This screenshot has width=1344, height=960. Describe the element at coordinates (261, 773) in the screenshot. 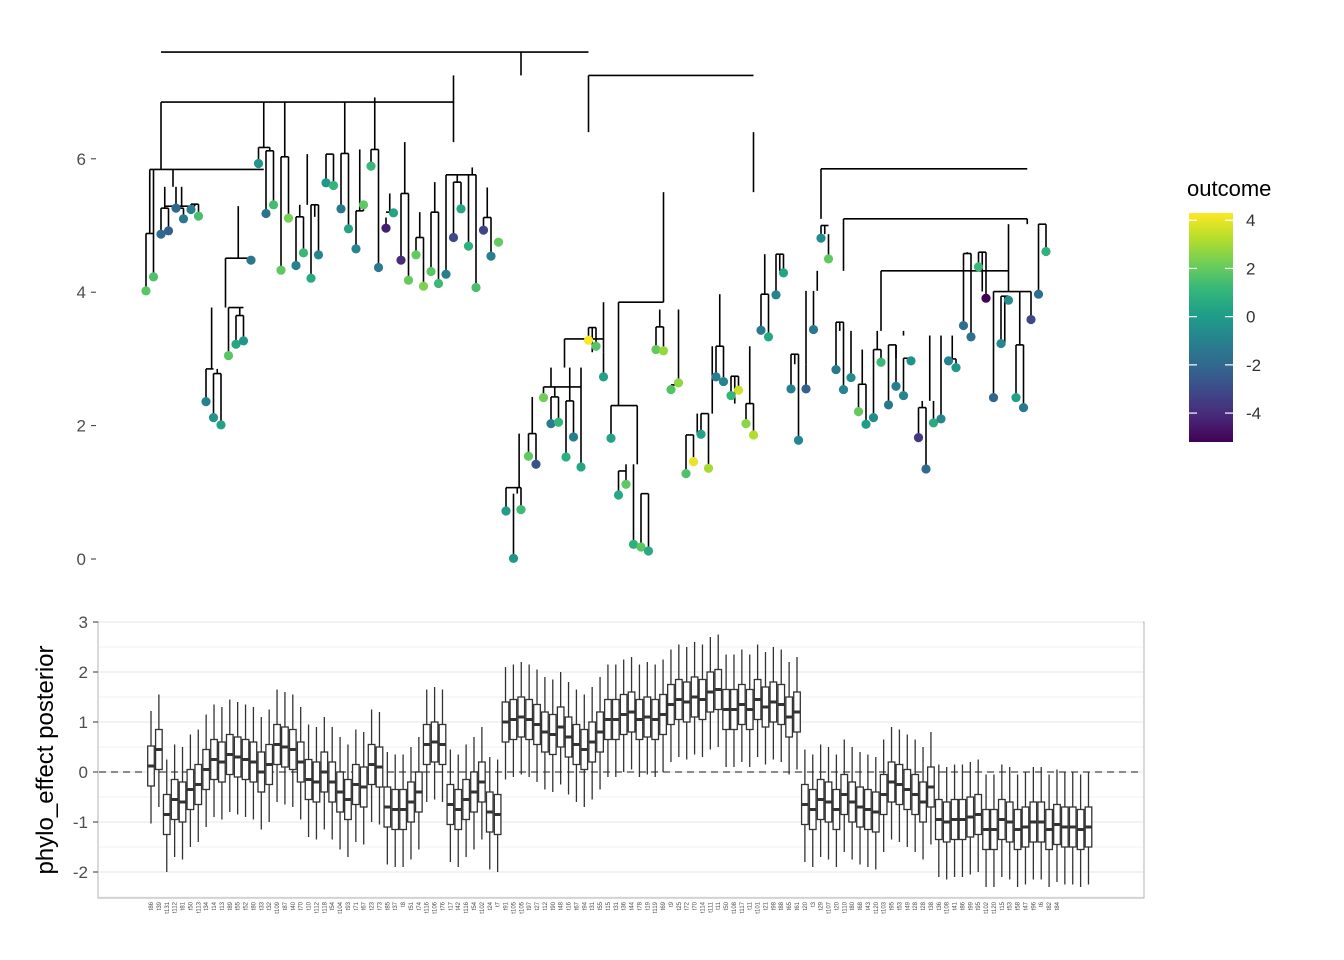

I see `box-t33` at that location.